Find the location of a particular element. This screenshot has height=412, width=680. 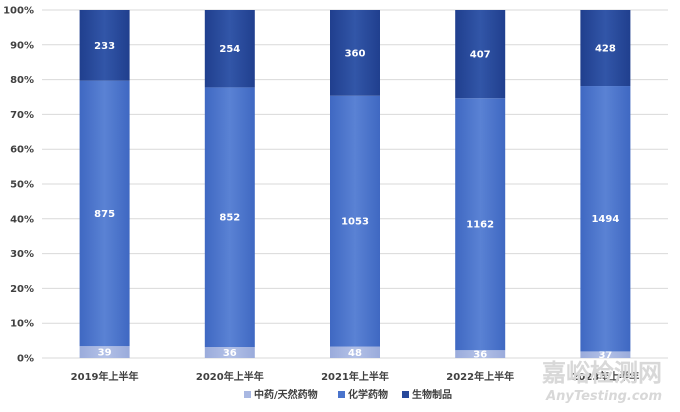

watermark-cn: 嘉峪检测网 is located at coordinates (602, 373).